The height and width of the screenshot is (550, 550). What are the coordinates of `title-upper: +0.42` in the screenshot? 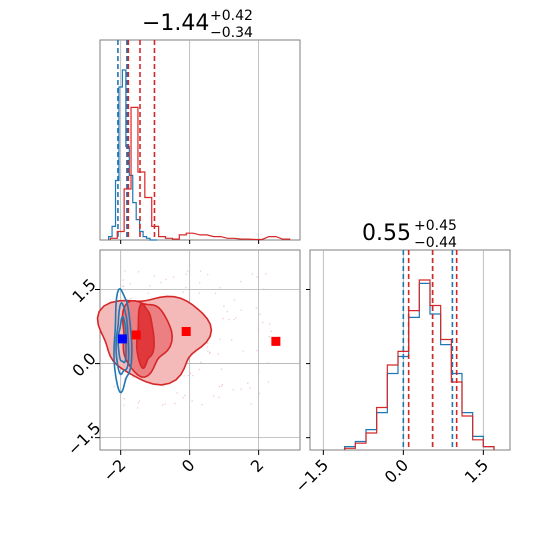 It's located at (231, 16).